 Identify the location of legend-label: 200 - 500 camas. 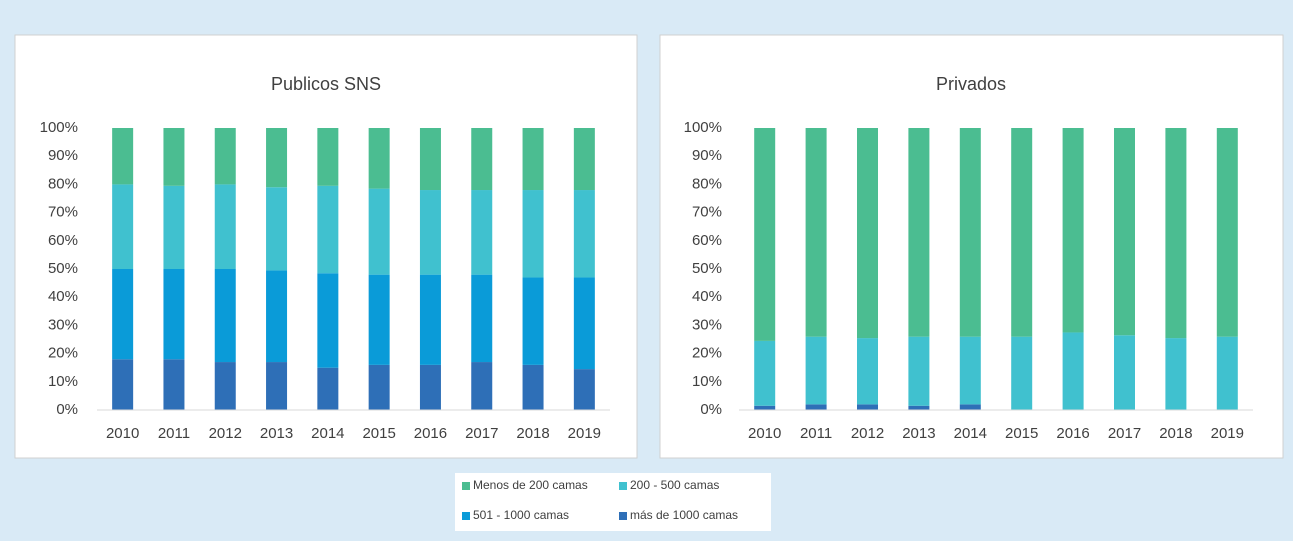
(674, 485).